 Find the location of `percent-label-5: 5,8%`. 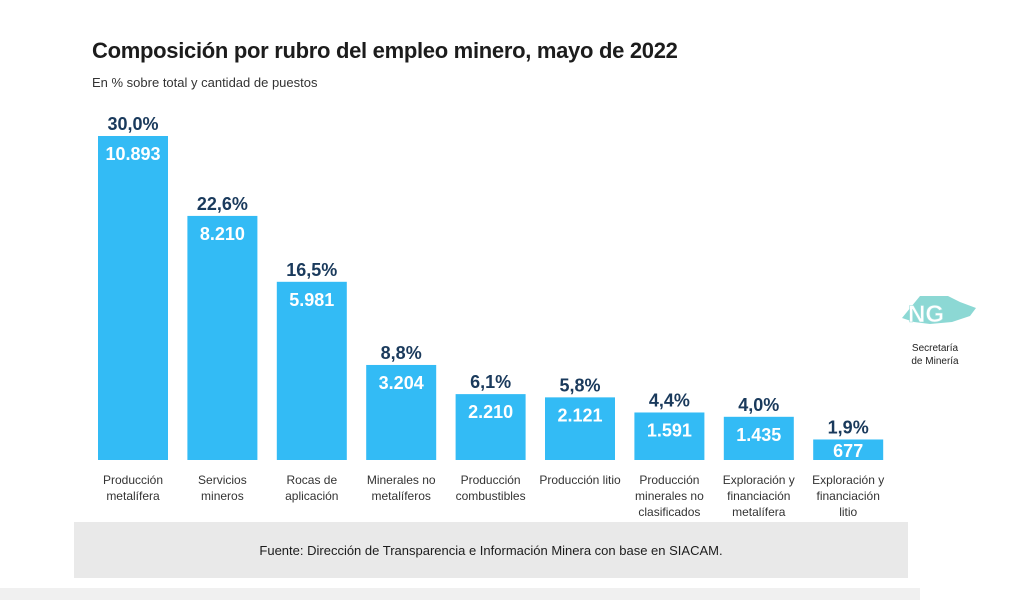

percent-label-5: 5,8% is located at coordinates (579, 385).